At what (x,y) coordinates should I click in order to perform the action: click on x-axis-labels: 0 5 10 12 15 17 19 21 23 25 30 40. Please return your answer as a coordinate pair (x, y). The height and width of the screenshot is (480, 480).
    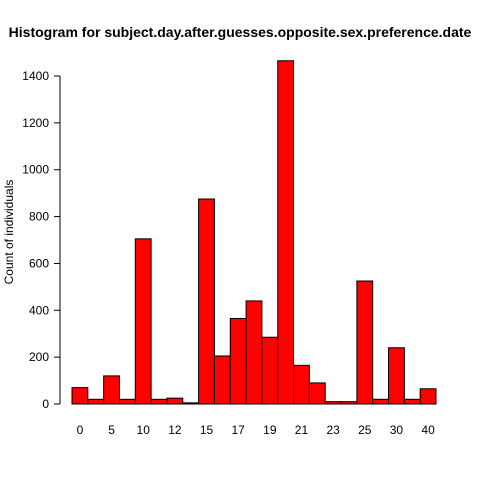
    Looking at the image, I should click on (256, 430).